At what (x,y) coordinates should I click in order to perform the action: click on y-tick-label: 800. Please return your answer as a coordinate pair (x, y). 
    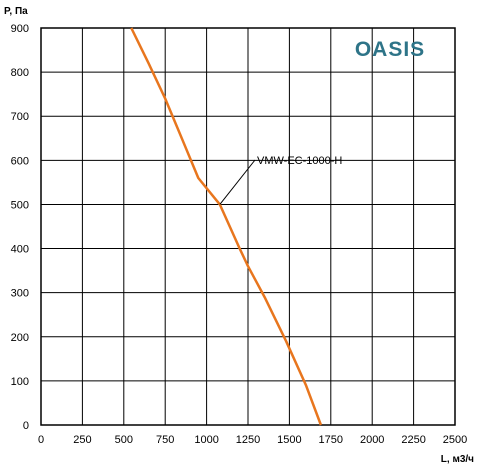
    Looking at the image, I should click on (20, 73).